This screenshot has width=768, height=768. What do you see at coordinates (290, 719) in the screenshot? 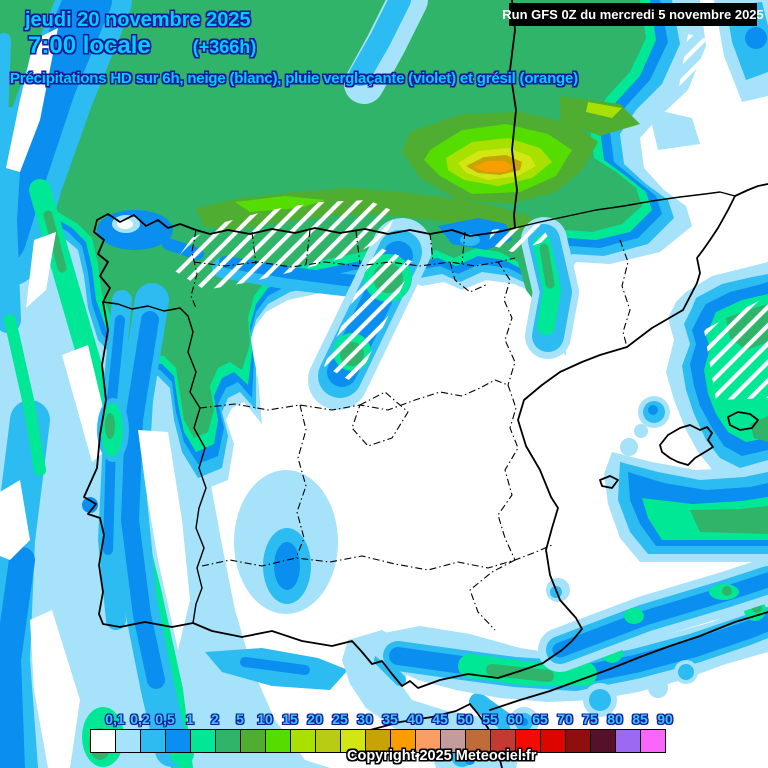
I see `legend-label: 15` at bounding box center [290, 719].